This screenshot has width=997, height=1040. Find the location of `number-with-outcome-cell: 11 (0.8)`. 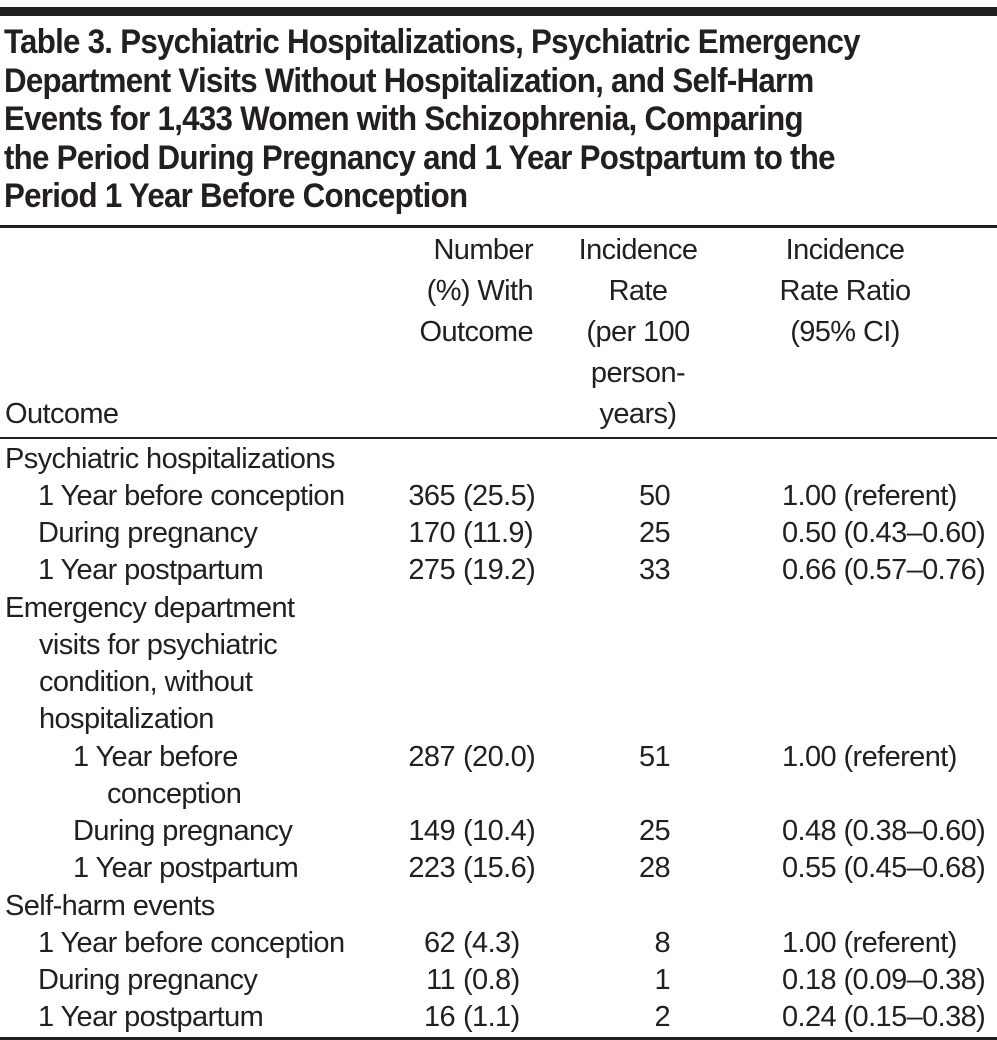

number-with-outcome-cell: 11 (0.8) is located at coordinates (470, 980).